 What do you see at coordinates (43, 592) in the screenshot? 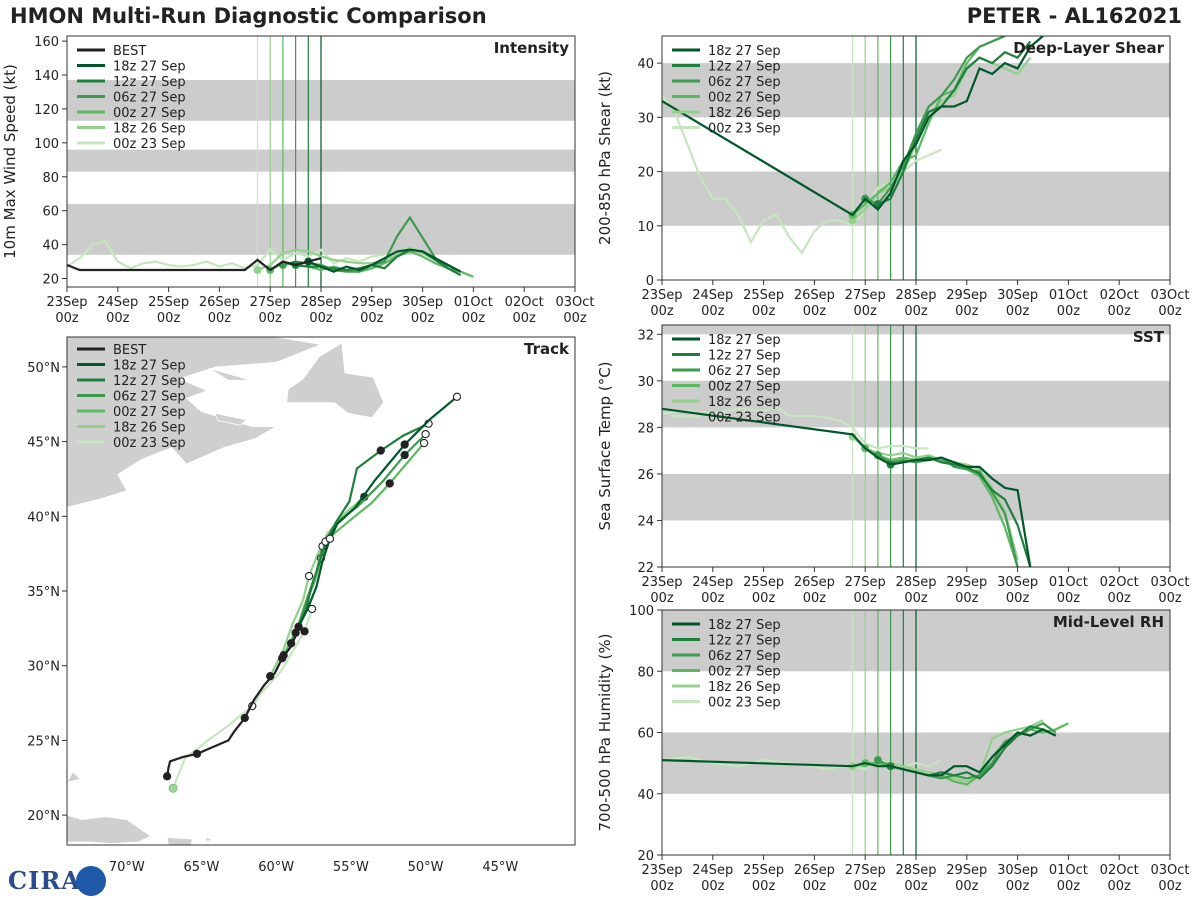
I see `lat-tick-label: 35°N` at bounding box center [43, 592].